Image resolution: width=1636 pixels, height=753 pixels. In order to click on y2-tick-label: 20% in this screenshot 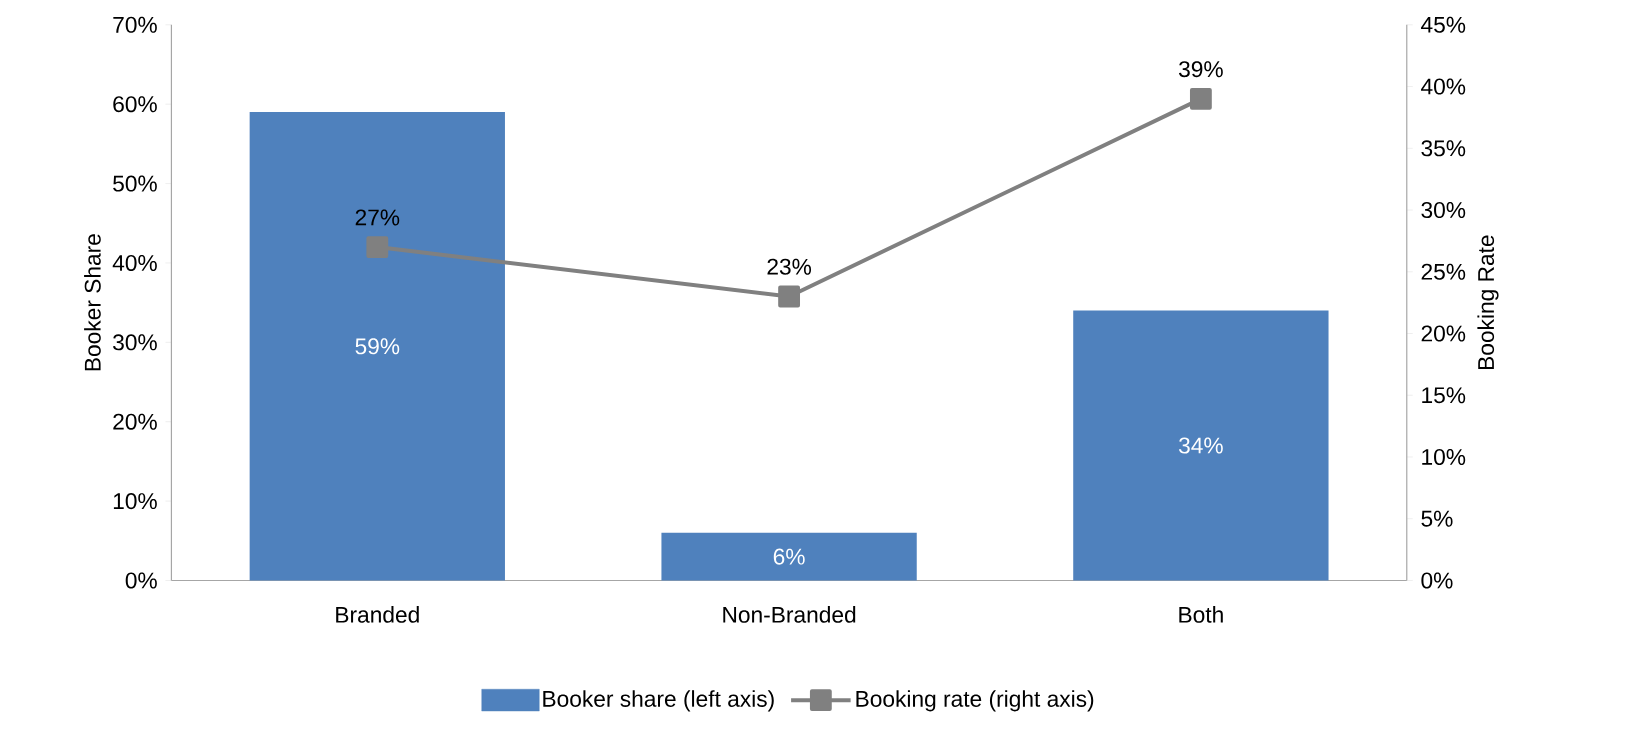, I will do `click(1443, 333)`.